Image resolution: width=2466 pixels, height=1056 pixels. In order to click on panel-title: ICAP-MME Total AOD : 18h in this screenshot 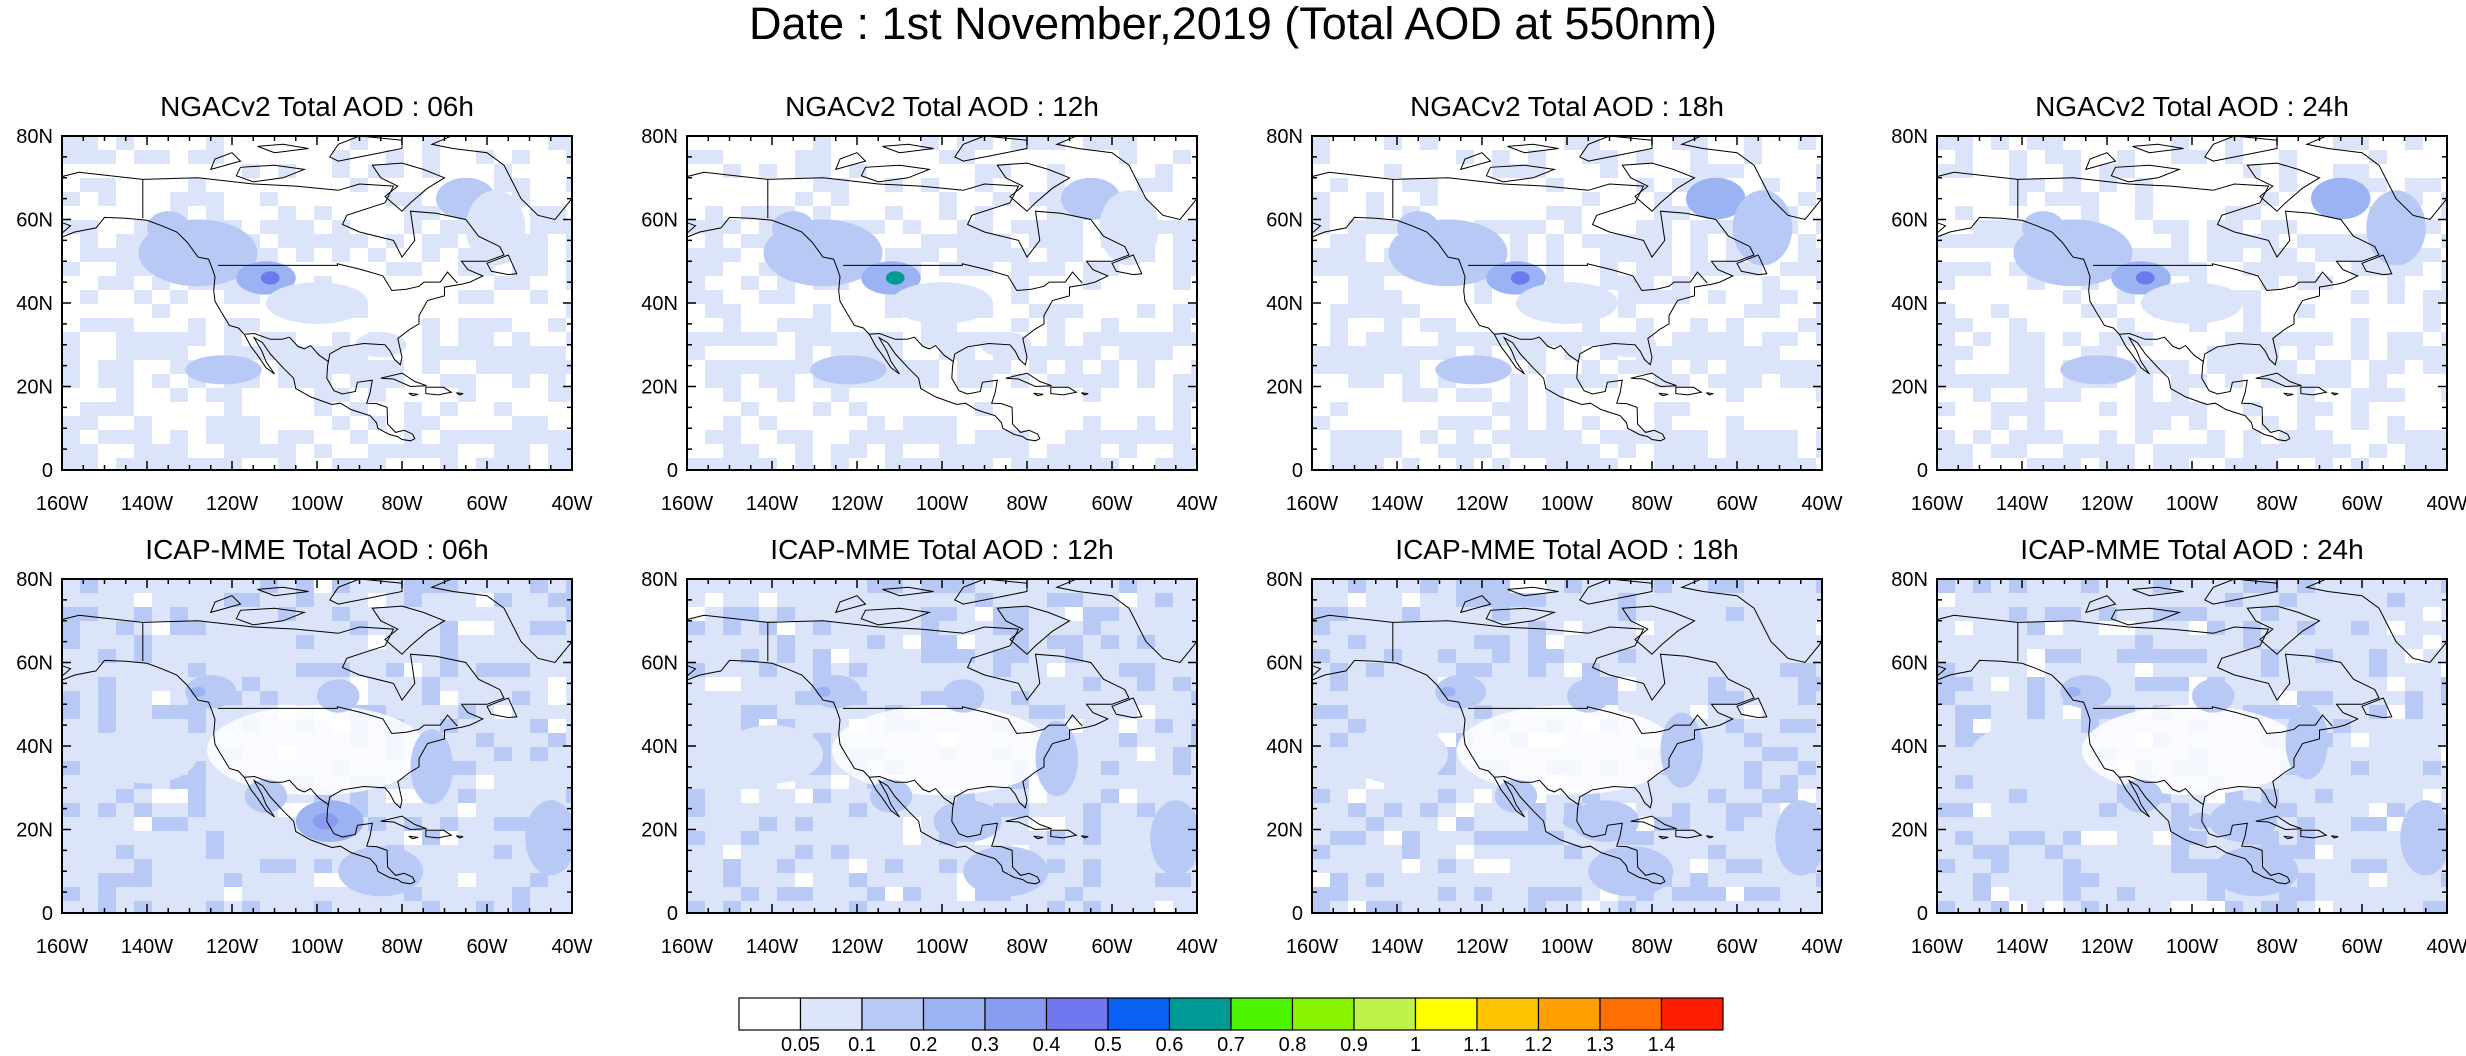, I will do `click(1567, 549)`.